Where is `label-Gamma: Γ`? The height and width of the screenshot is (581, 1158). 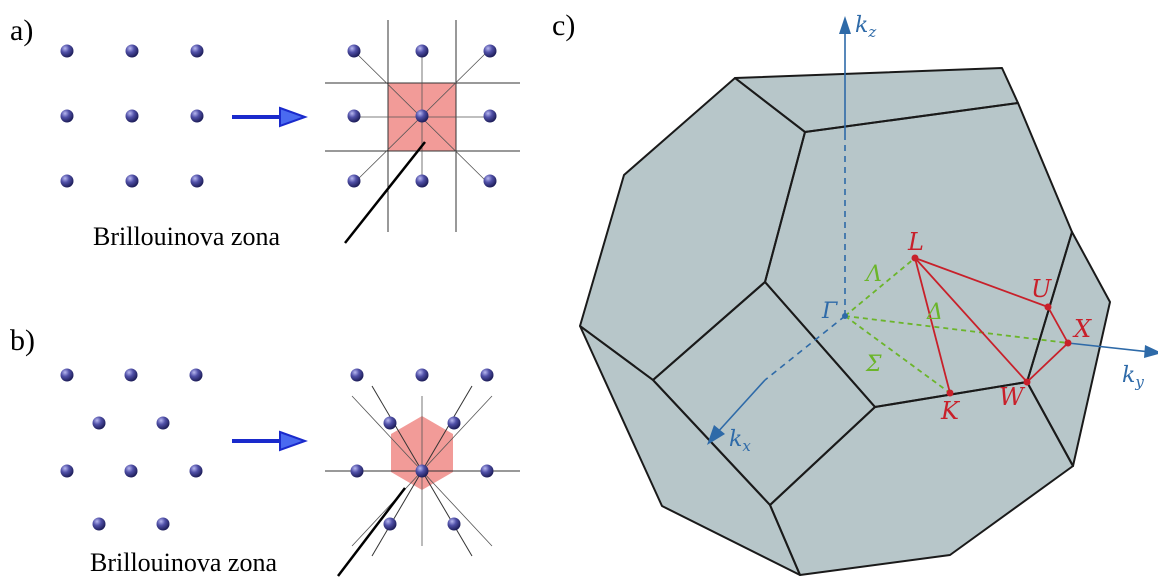 label-Gamma: Γ is located at coordinates (829, 311).